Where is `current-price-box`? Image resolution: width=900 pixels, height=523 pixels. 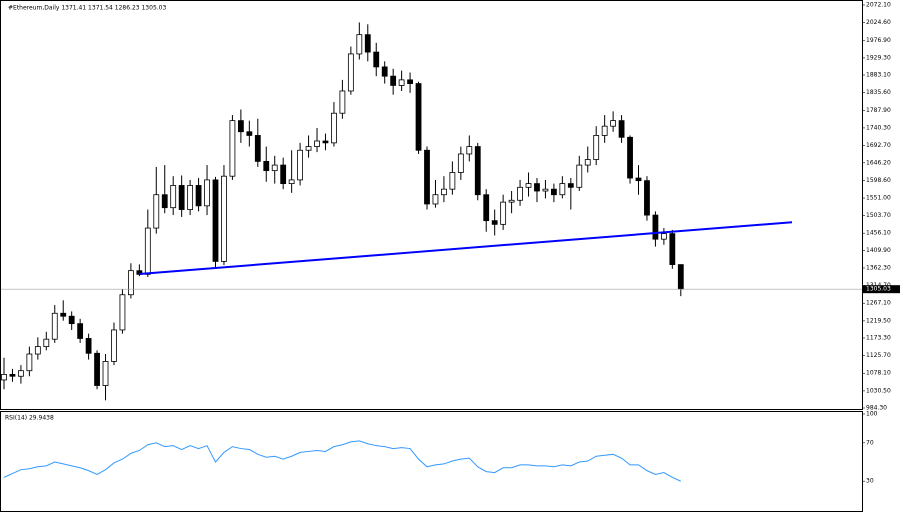 current-price-box is located at coordinates (881, 289).